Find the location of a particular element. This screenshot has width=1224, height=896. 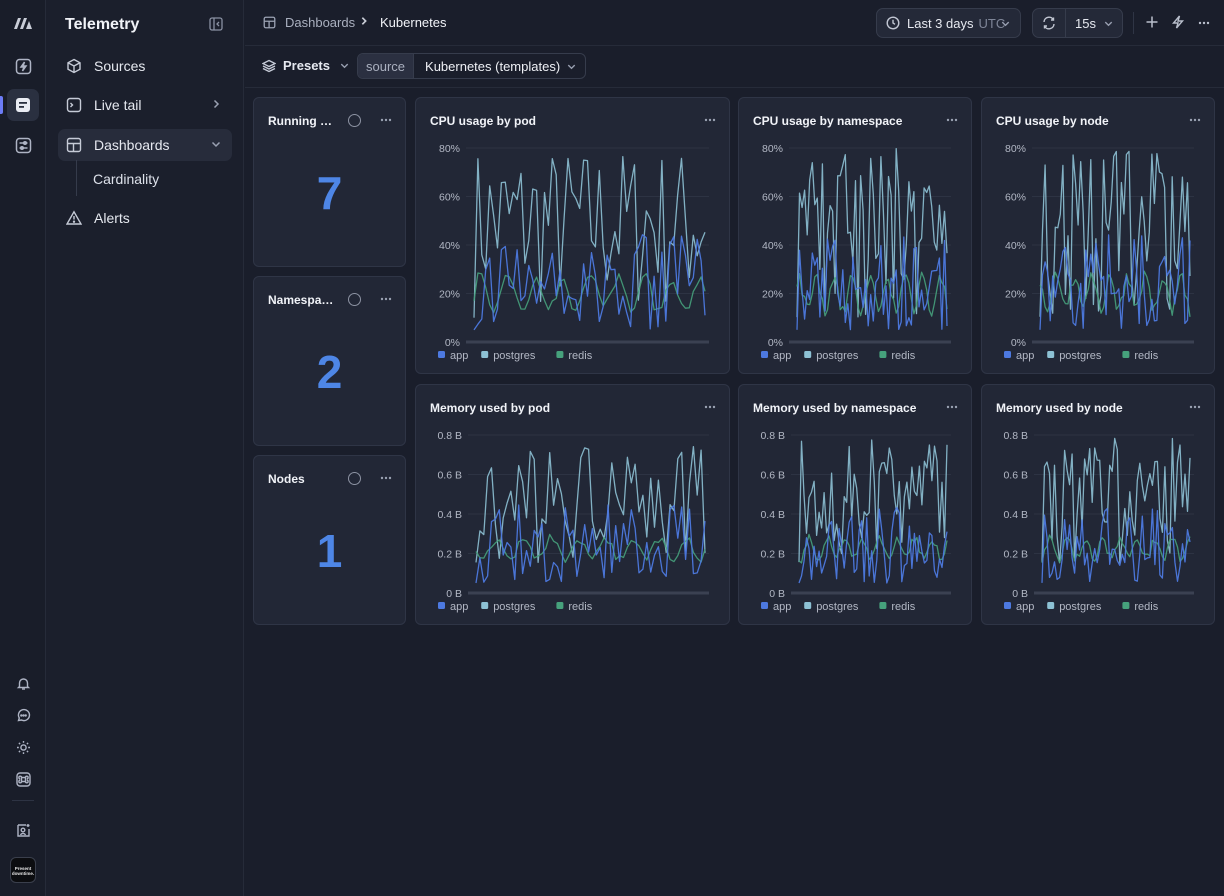

time-range-picker: Last 3 days UTC is located at coordinates (948, 23).